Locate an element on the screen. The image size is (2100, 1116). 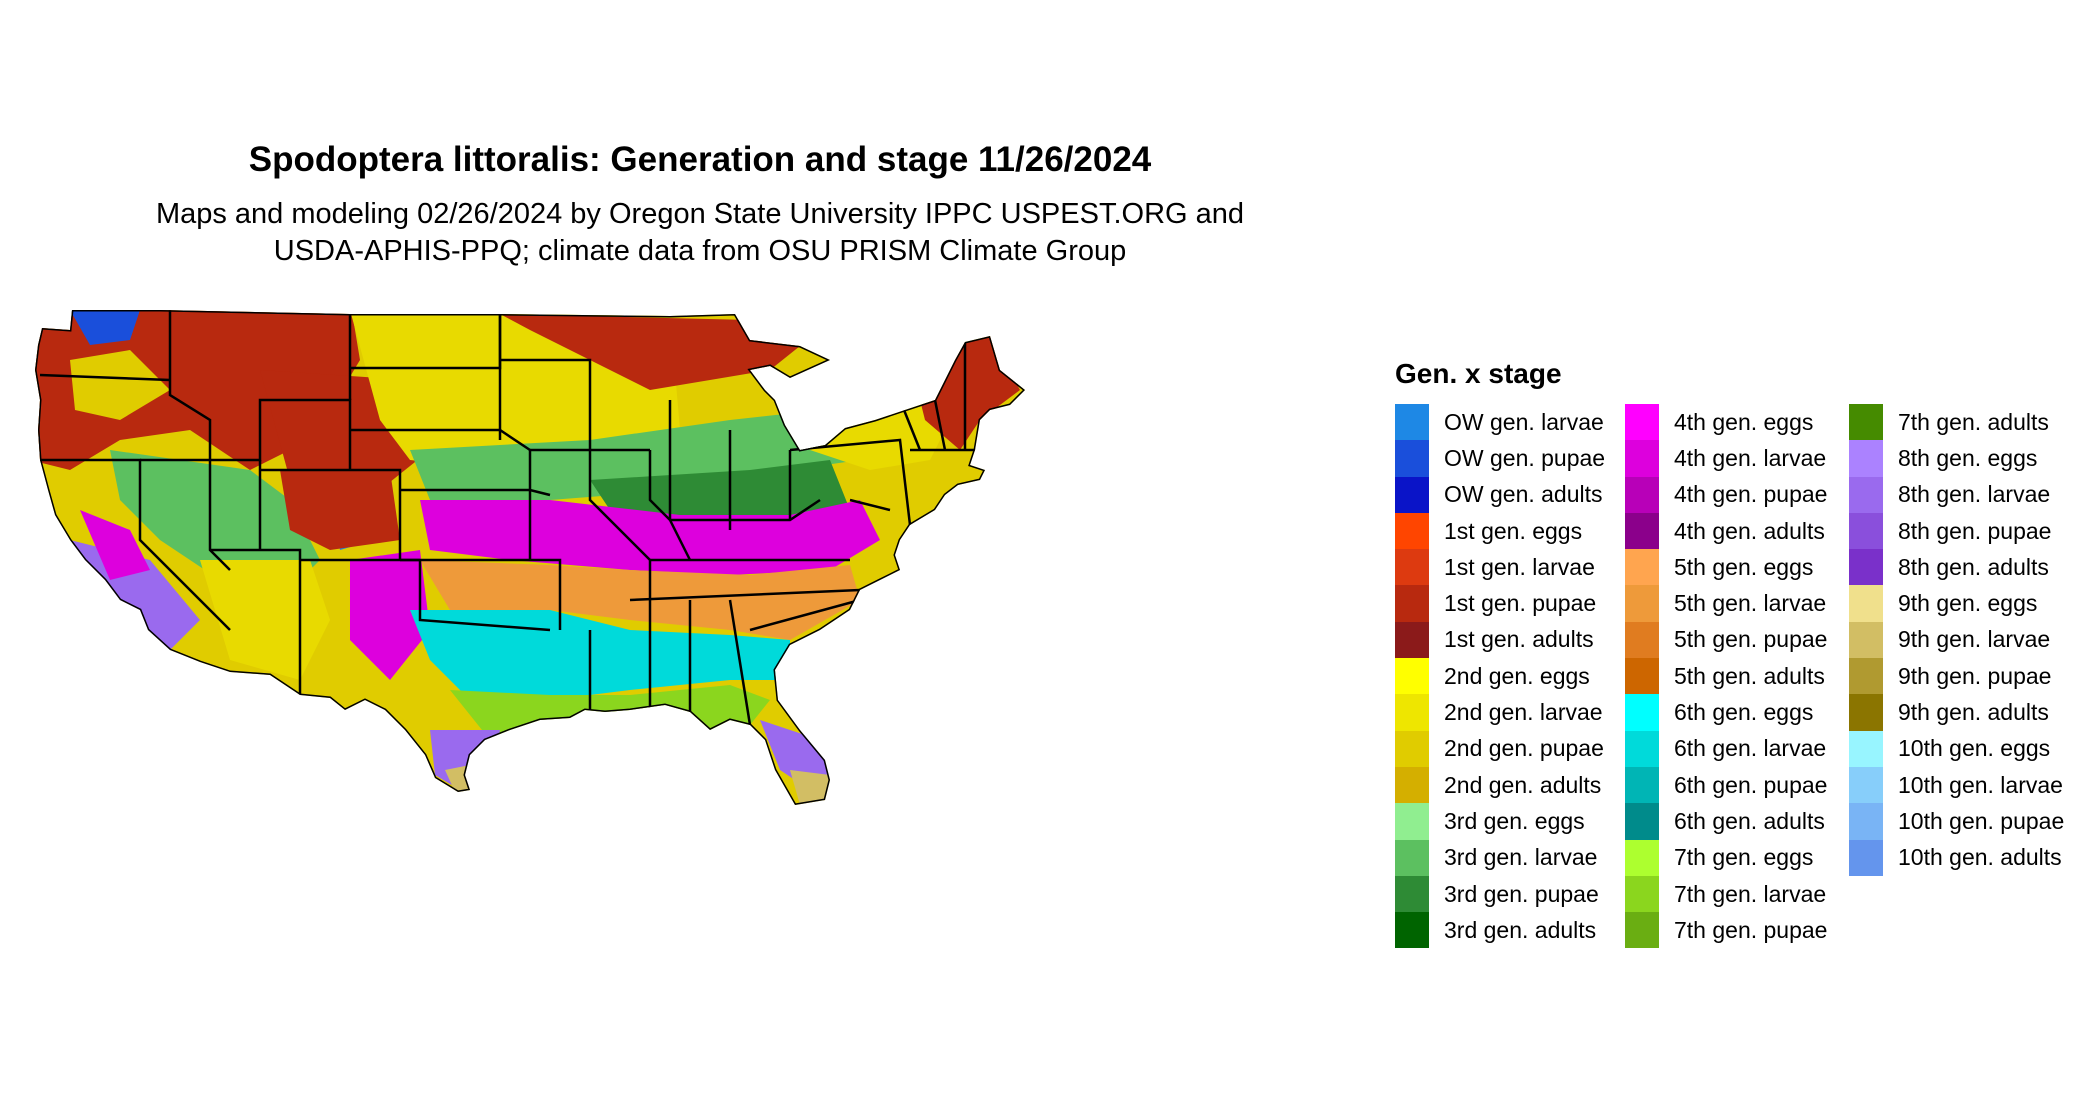
legend-item: 8th gen. eggs is located at coordinates (1969, 458).